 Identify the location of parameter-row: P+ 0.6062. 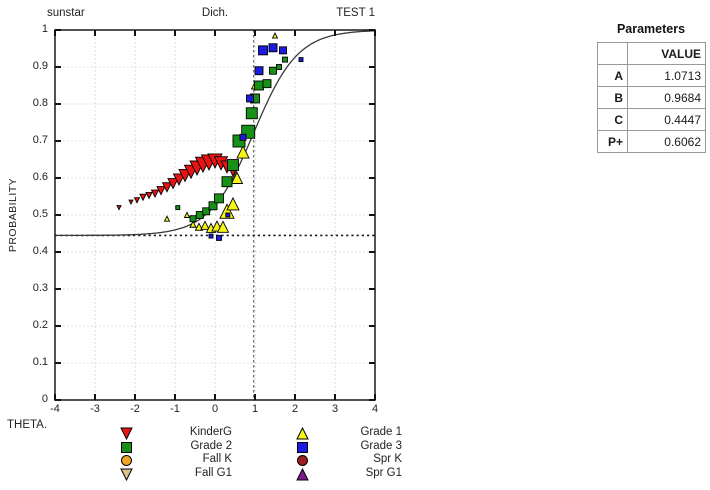
(651, 141).